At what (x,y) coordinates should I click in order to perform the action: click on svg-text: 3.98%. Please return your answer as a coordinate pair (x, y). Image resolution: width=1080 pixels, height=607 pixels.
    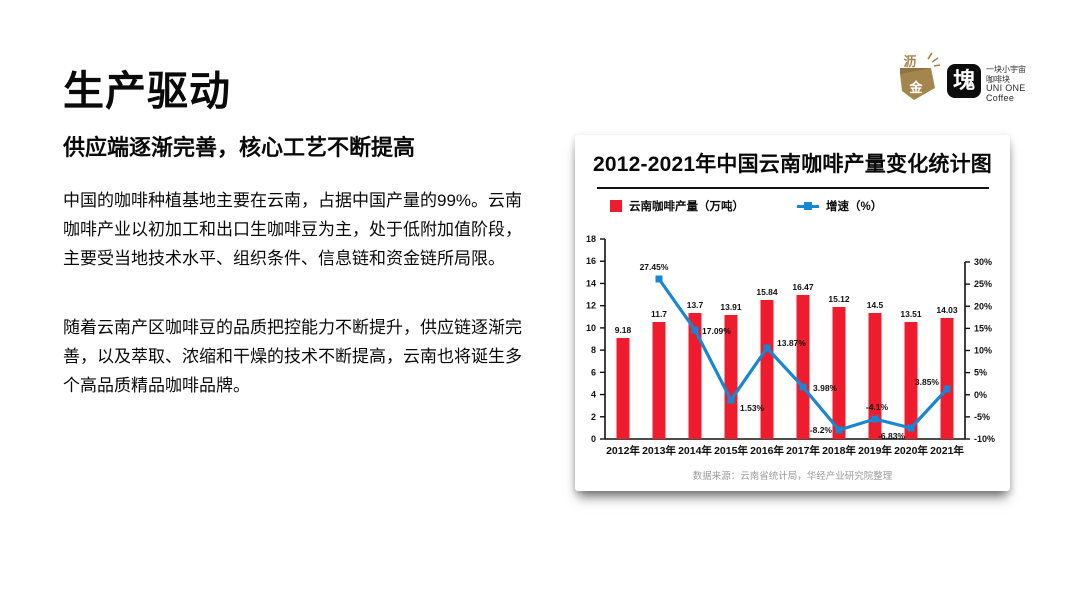
    Looking at the image, I should click on (825, 388).